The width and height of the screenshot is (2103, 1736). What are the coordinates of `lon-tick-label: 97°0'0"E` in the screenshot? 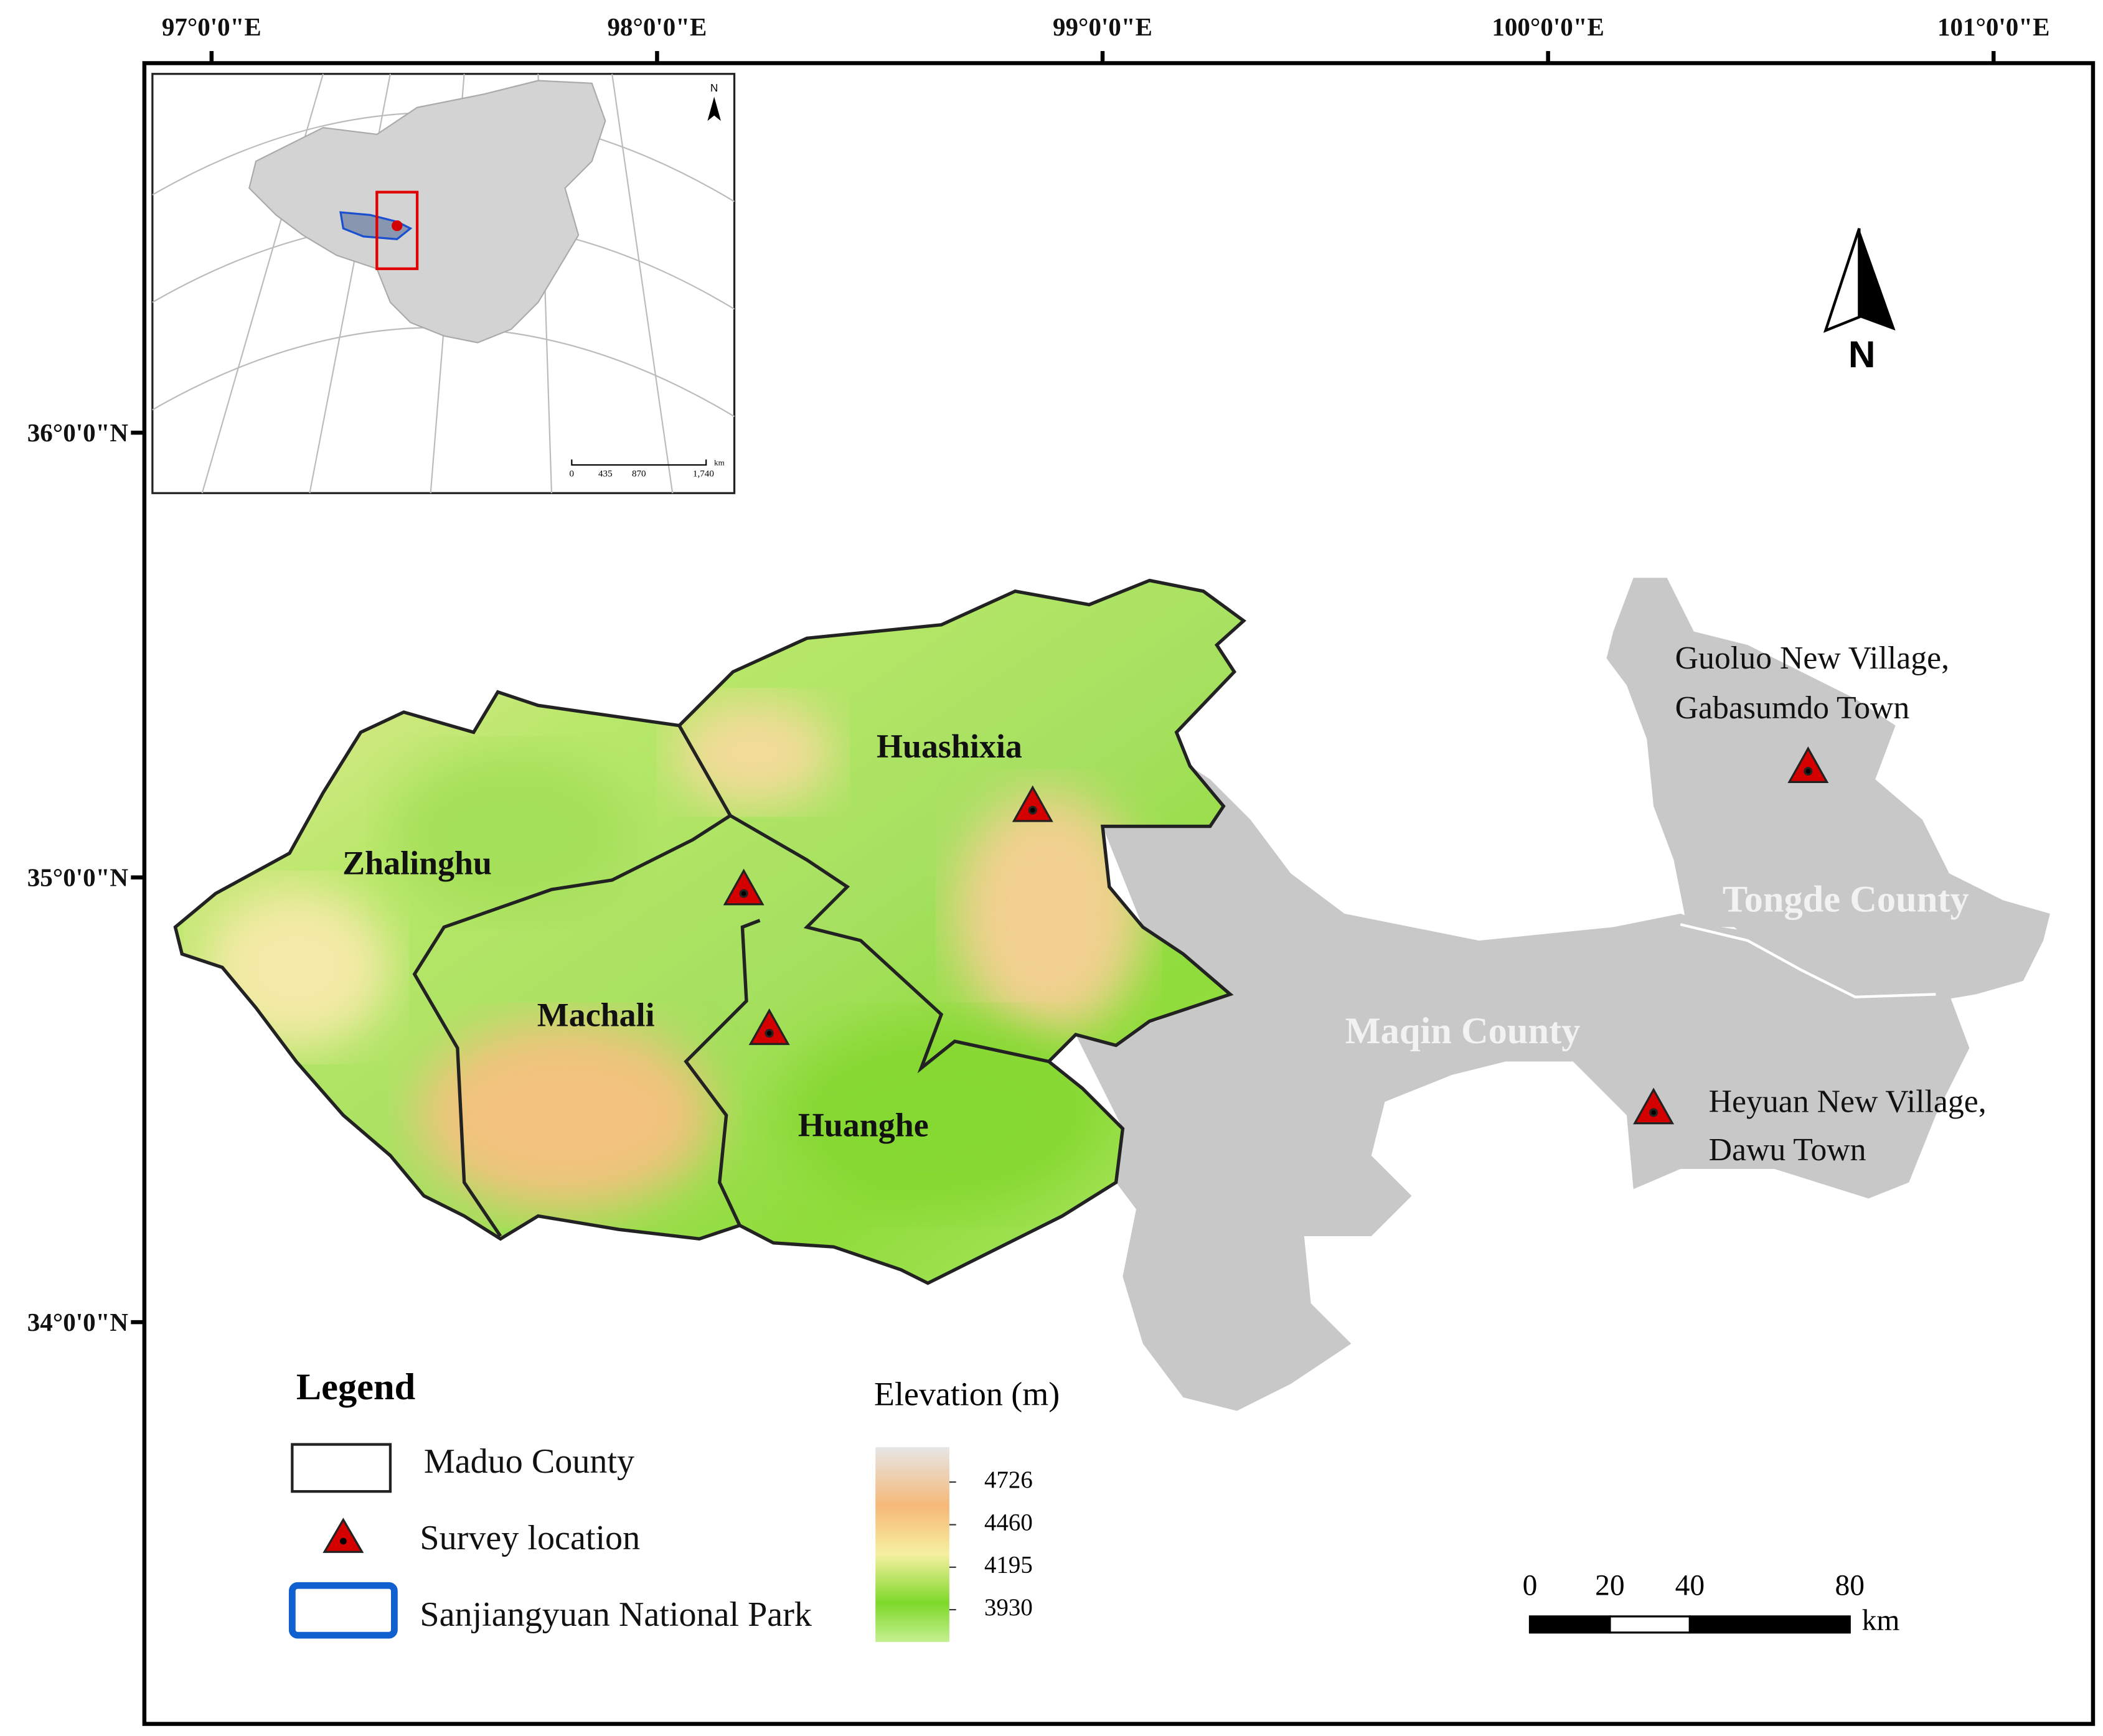 It's located at (212, 26).